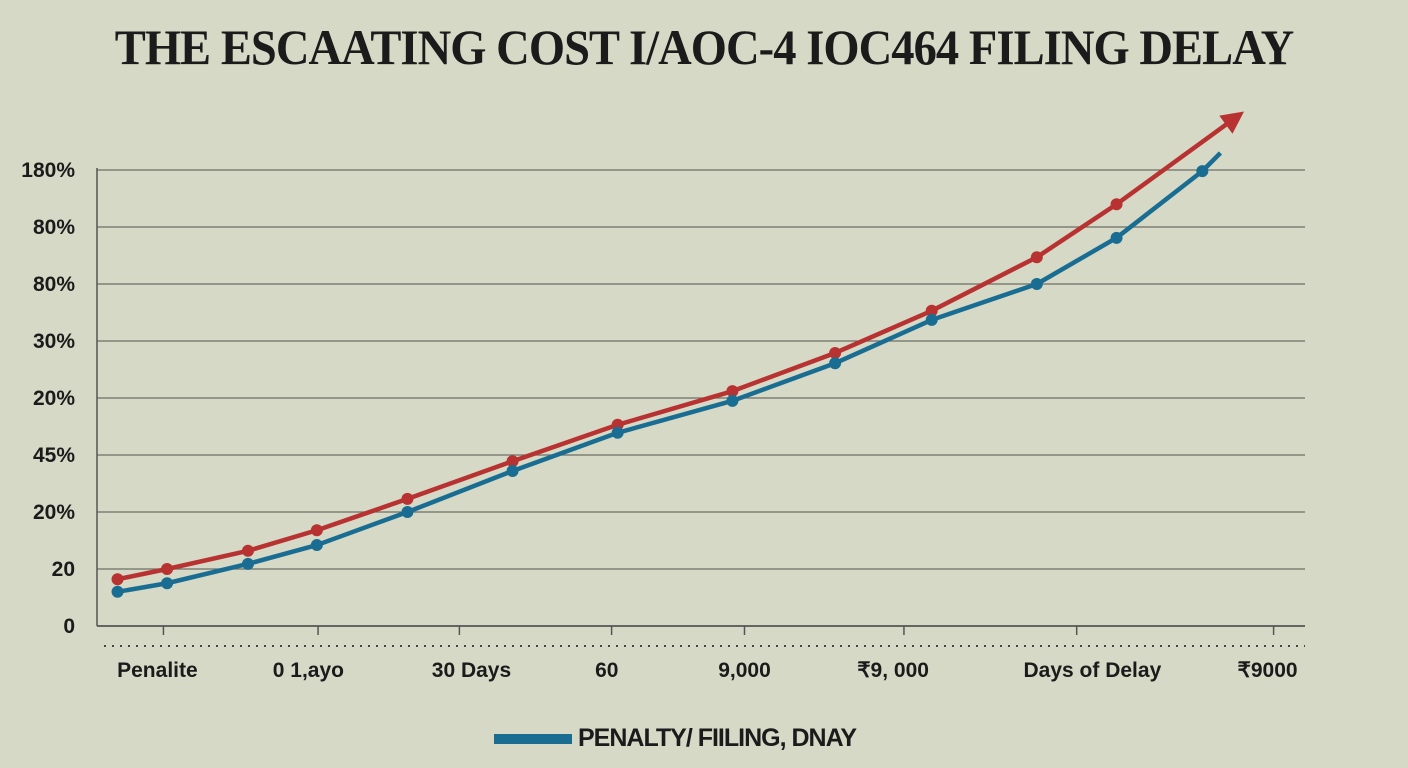  Describe the element at coordinates (717, 738) in the screenshot. I see `legend-label: PENALTY/ FIILING, DNAY` at that location.